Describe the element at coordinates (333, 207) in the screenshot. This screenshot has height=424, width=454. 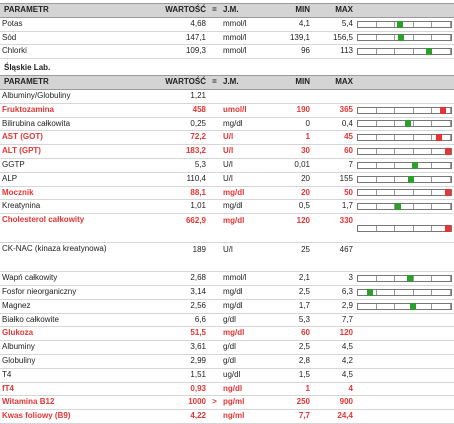
I see `range-max: 1,7` at that location.